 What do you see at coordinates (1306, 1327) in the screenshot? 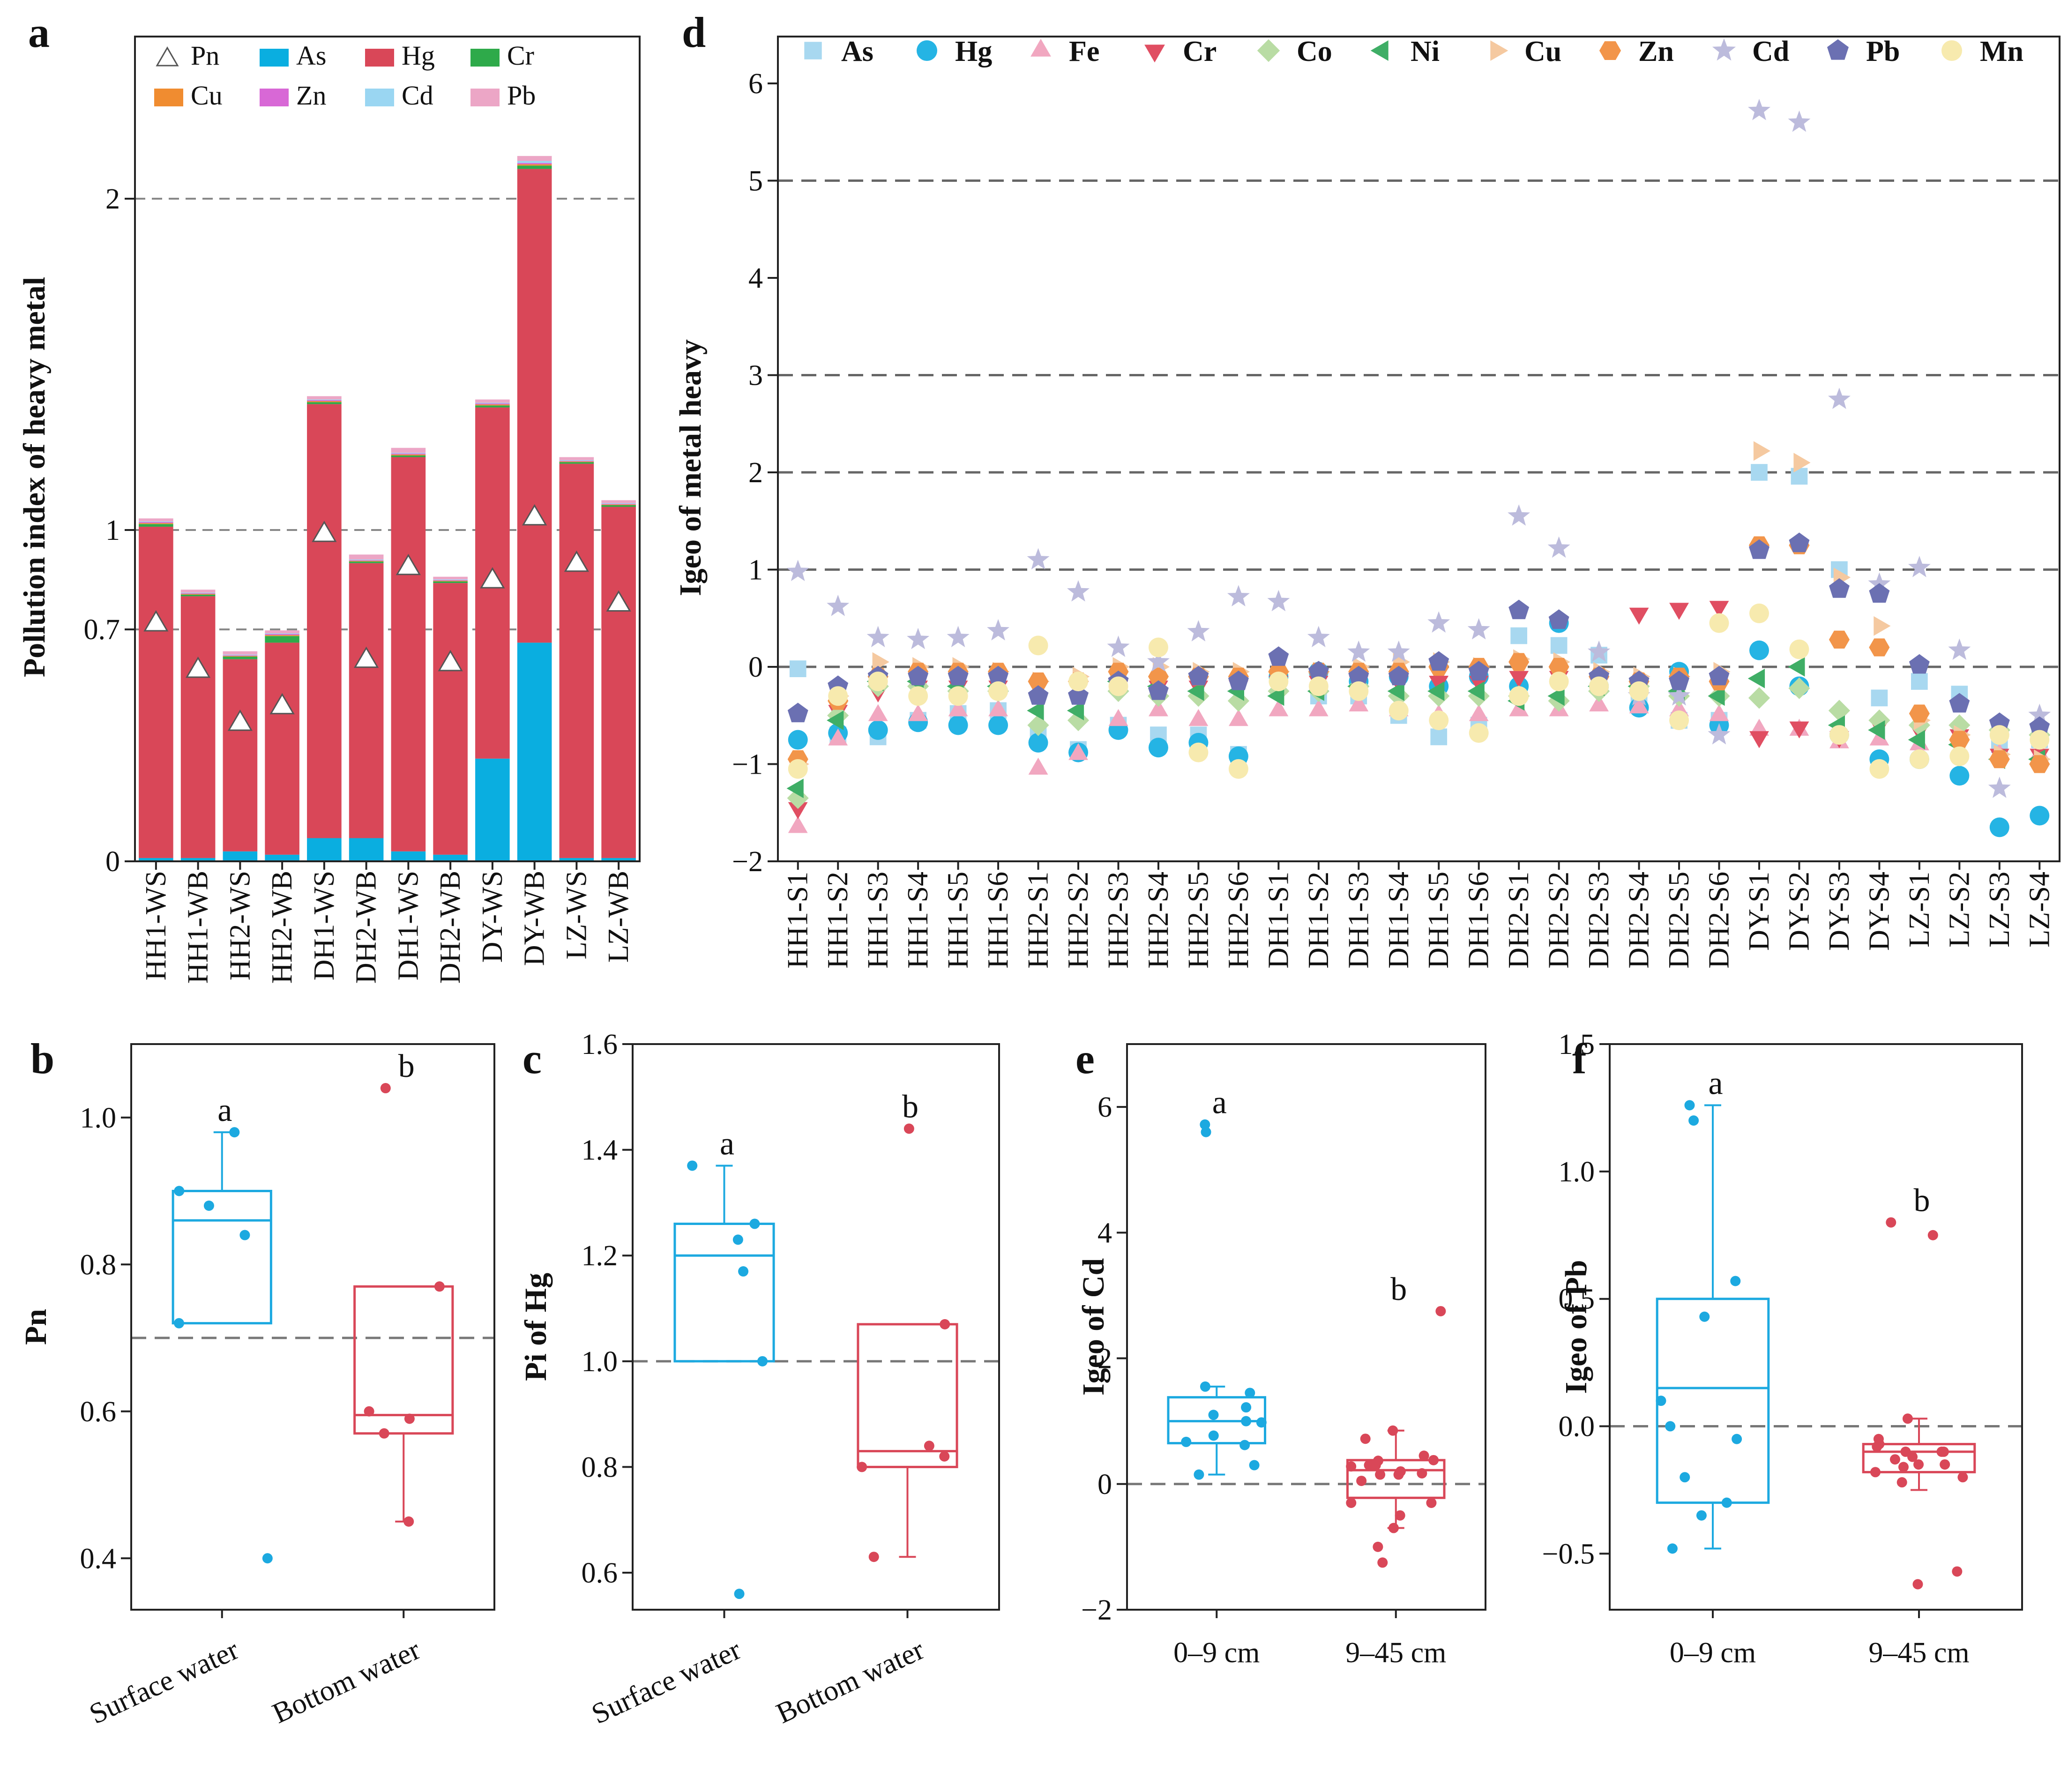
I see `panel-e-frame` at bounding box center [1306, 1327].